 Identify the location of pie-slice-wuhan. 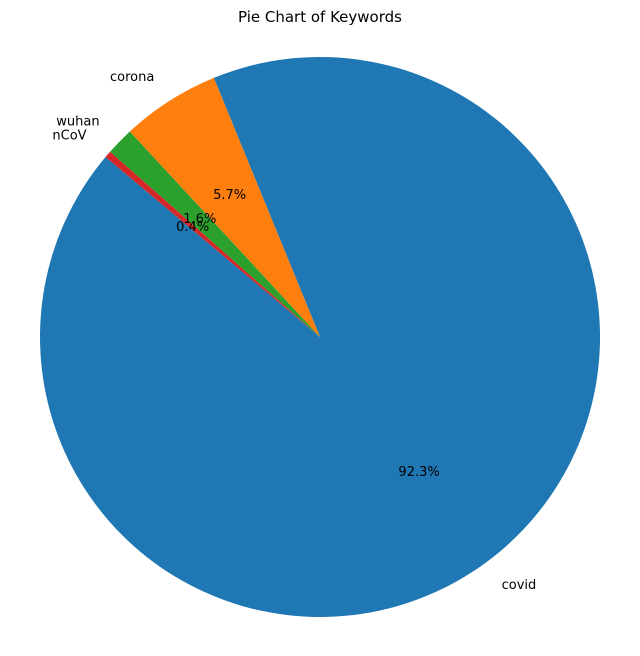
(215, 234).